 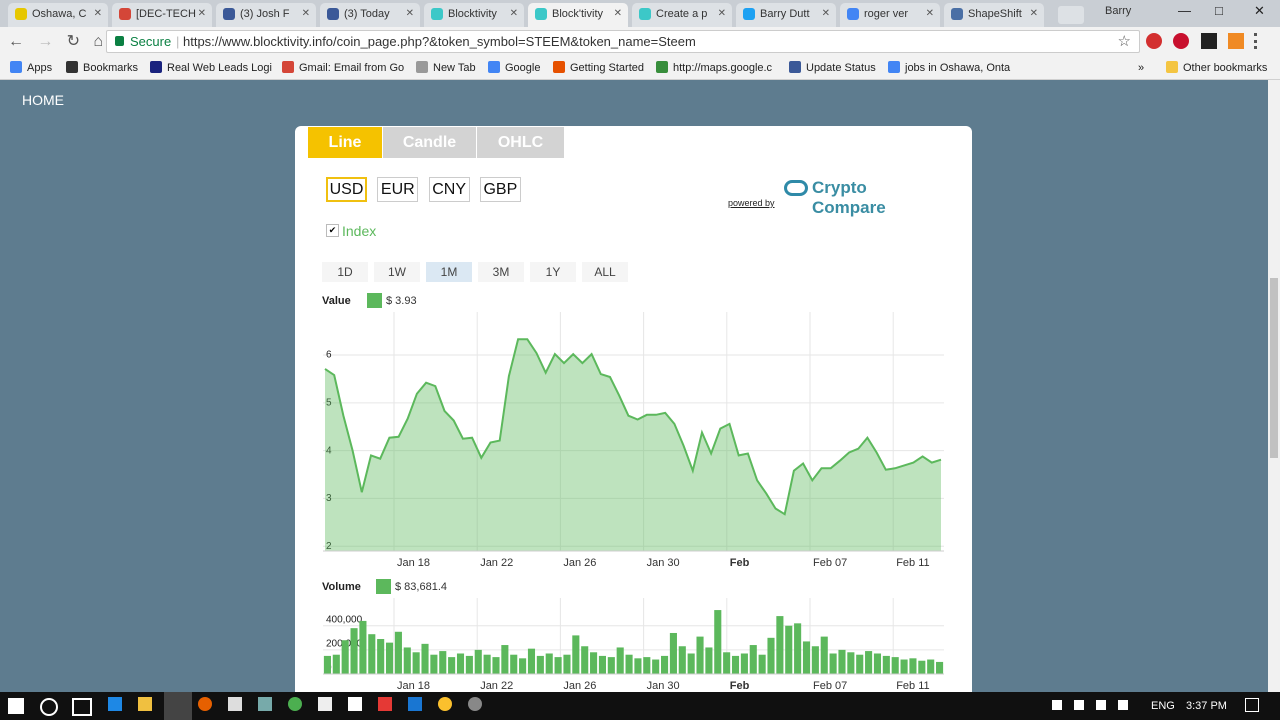 What do you see at coordinates (786, 15) in the screenshot?
I see `browser-tab: Barry Dutt ✕` at bounding box center [786, 15].